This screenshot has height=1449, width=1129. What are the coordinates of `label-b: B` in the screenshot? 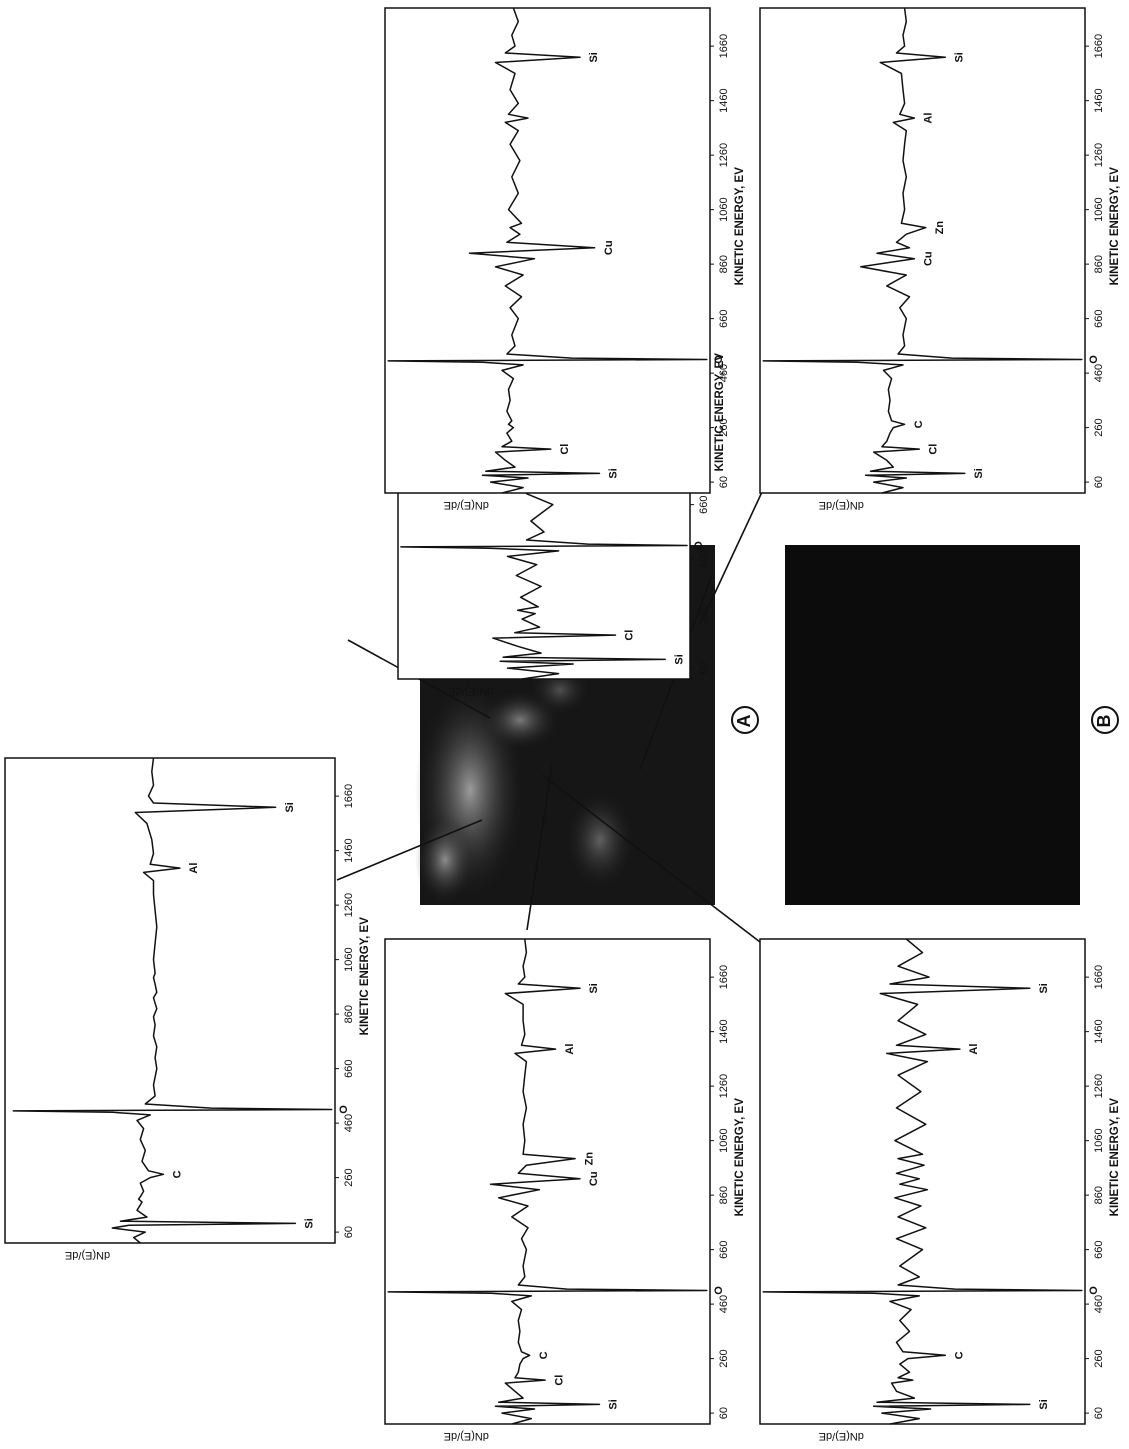 It's located at (1105, 720).